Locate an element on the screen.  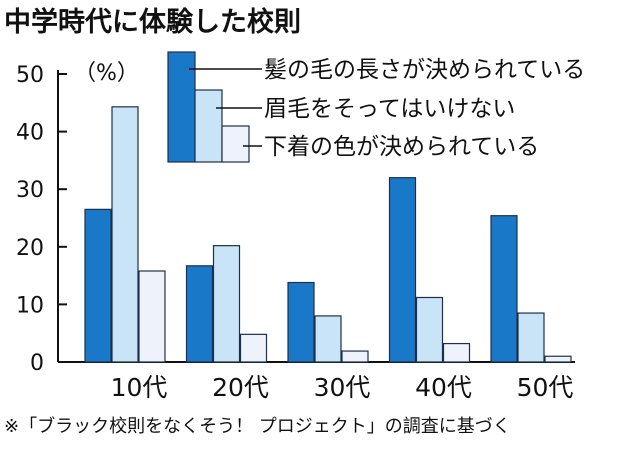
y-tick-label: 10 is located at coordinates (30, 305).